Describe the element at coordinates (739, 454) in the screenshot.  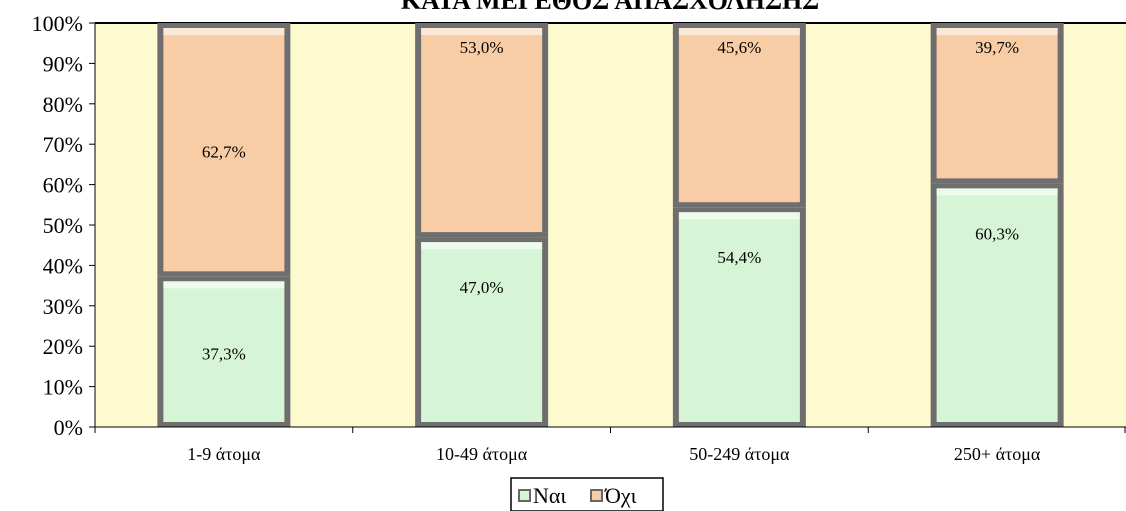
I see `x-tick-label: 50-249 άτομα` at that location.